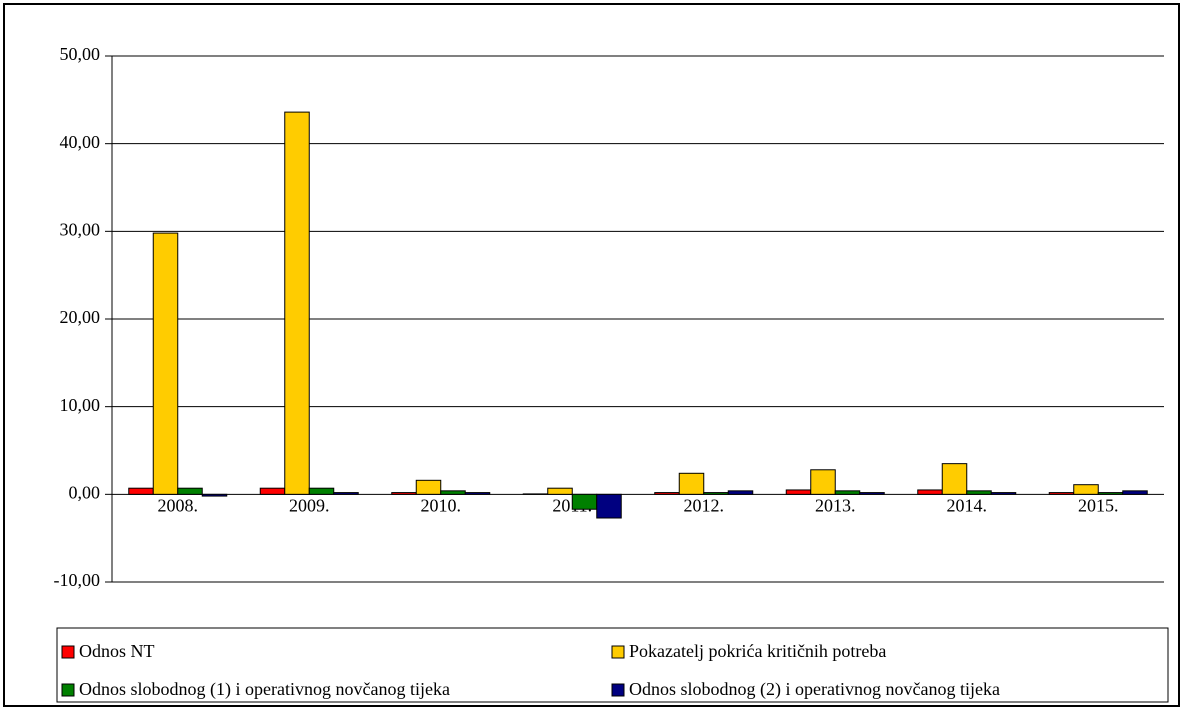  I want to click on legend-label: Odnos NT, so click(117, 651).